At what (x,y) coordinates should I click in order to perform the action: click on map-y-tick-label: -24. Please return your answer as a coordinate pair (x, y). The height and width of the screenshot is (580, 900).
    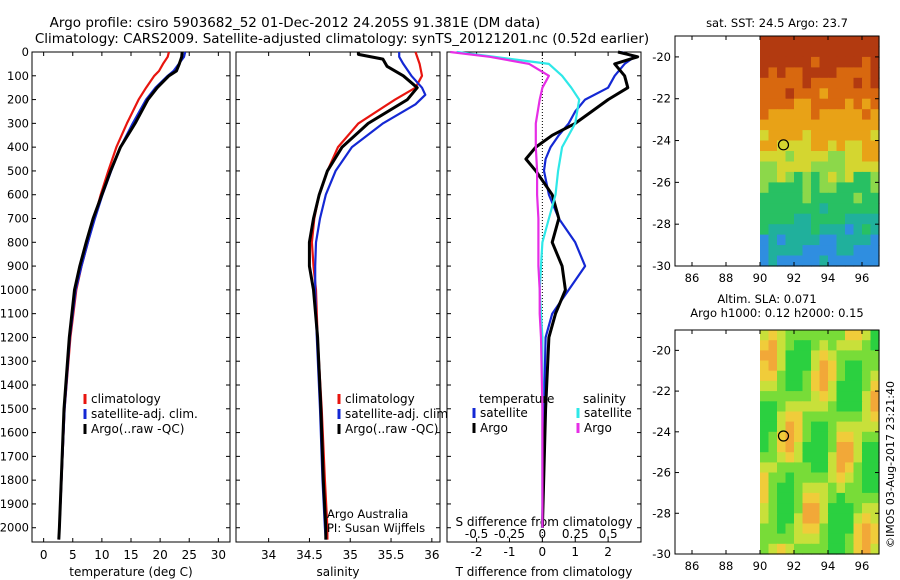
    Looking at the image, I should click on (661, 141).